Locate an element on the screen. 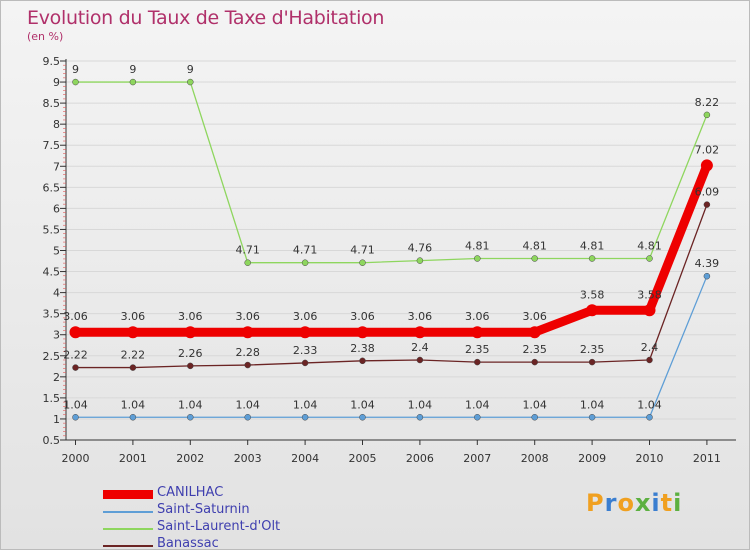  legend-label-saint-laurent: Saint-Laurent-d'Olt is located at coordinates (219, 526).